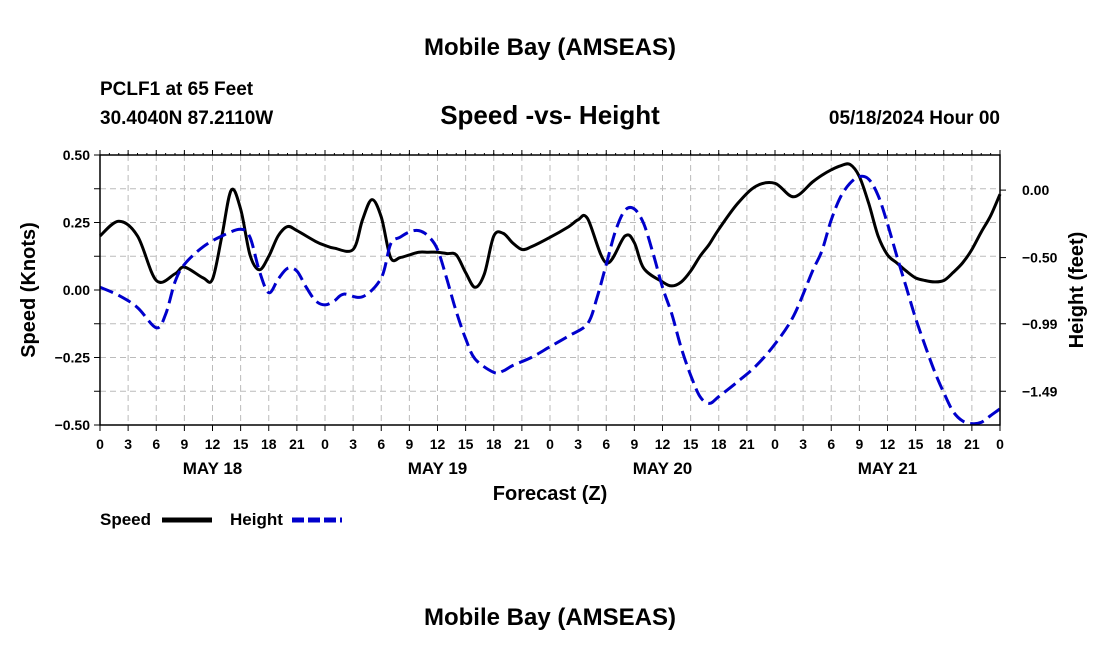 Image resolution: width=1100 pixels, height=650 pixels. What do you see at coordinates (76, 223) in the screenshot?
I see `y-left-tick-label: 0.25` at bounding box center [76, 223].